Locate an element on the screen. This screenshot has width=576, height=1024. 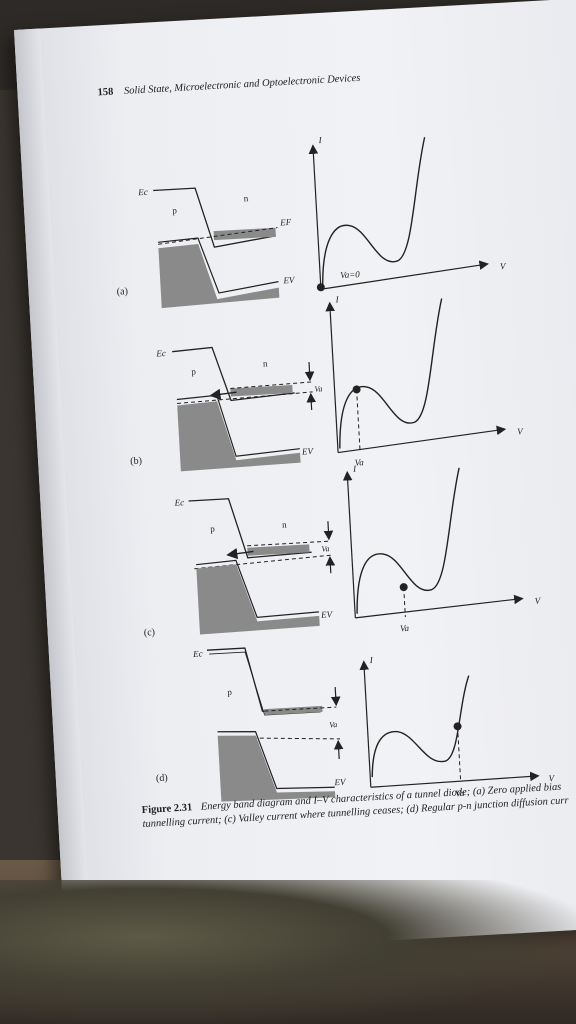
panel-b-va-arrow-up is located at coordinates (311, 401).